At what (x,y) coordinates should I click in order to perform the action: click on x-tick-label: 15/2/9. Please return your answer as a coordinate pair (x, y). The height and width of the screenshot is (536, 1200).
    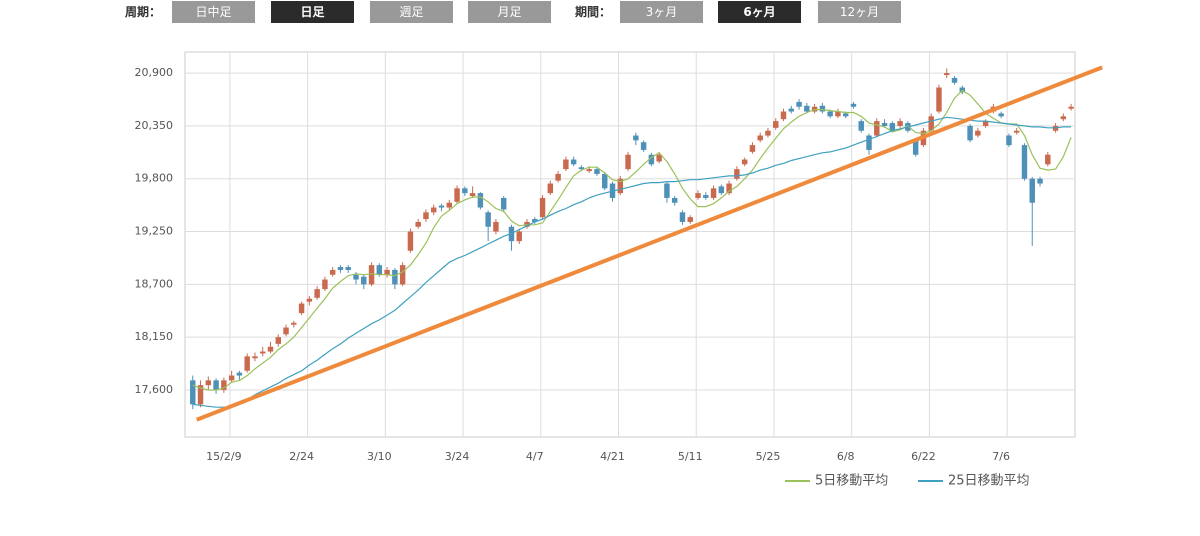
    Looking at the image, I should click on (223, 456).